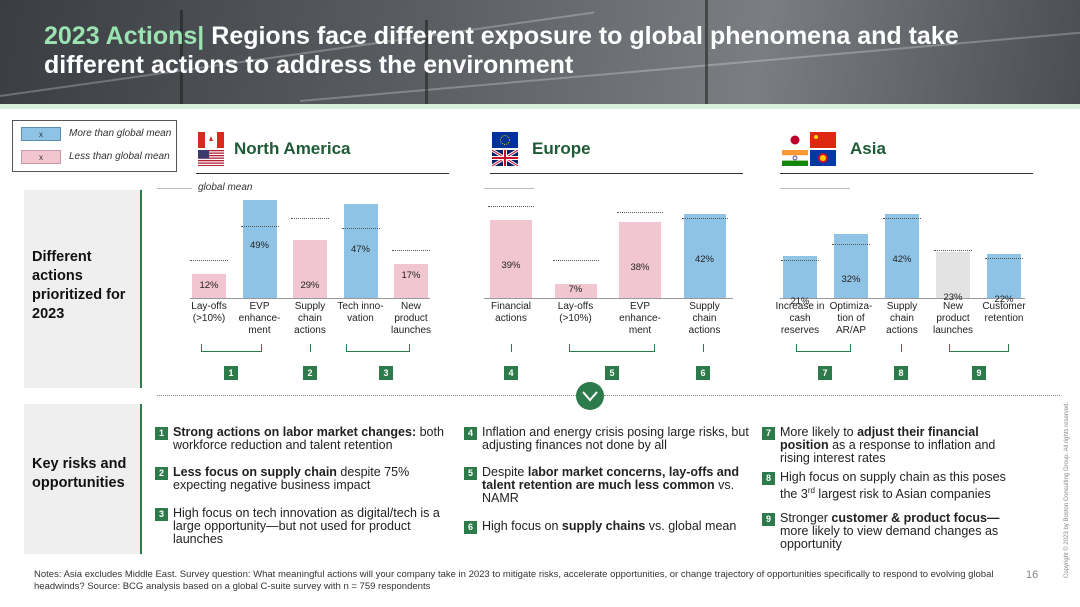  I want to click on row-label-risks-text: Key risks and opportunities, so click(79, 473).